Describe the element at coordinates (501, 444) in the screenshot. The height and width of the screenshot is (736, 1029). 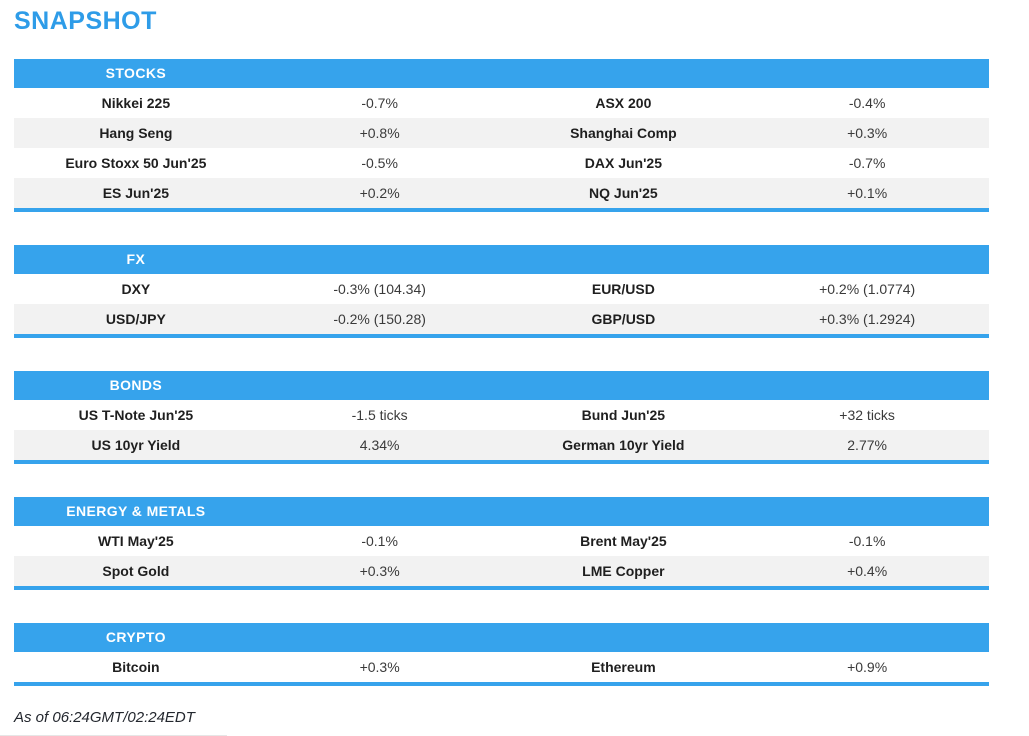
I see `table-row: US 10yr Yield 4.34% German 10yr Yield 2.77%` at that location.